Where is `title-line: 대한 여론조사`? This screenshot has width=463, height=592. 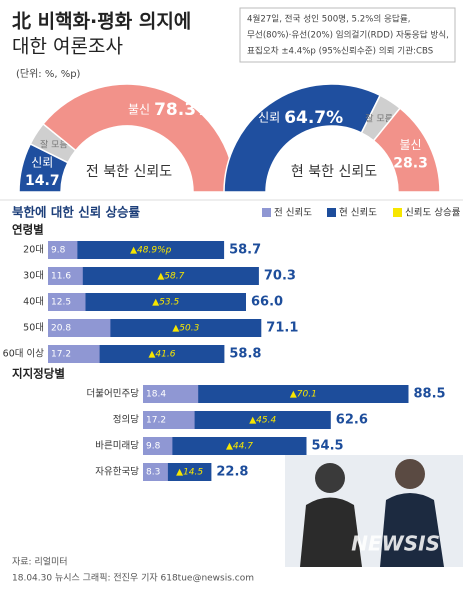 title-line: 대한 여론조사 is located at coordinates (67, 47).